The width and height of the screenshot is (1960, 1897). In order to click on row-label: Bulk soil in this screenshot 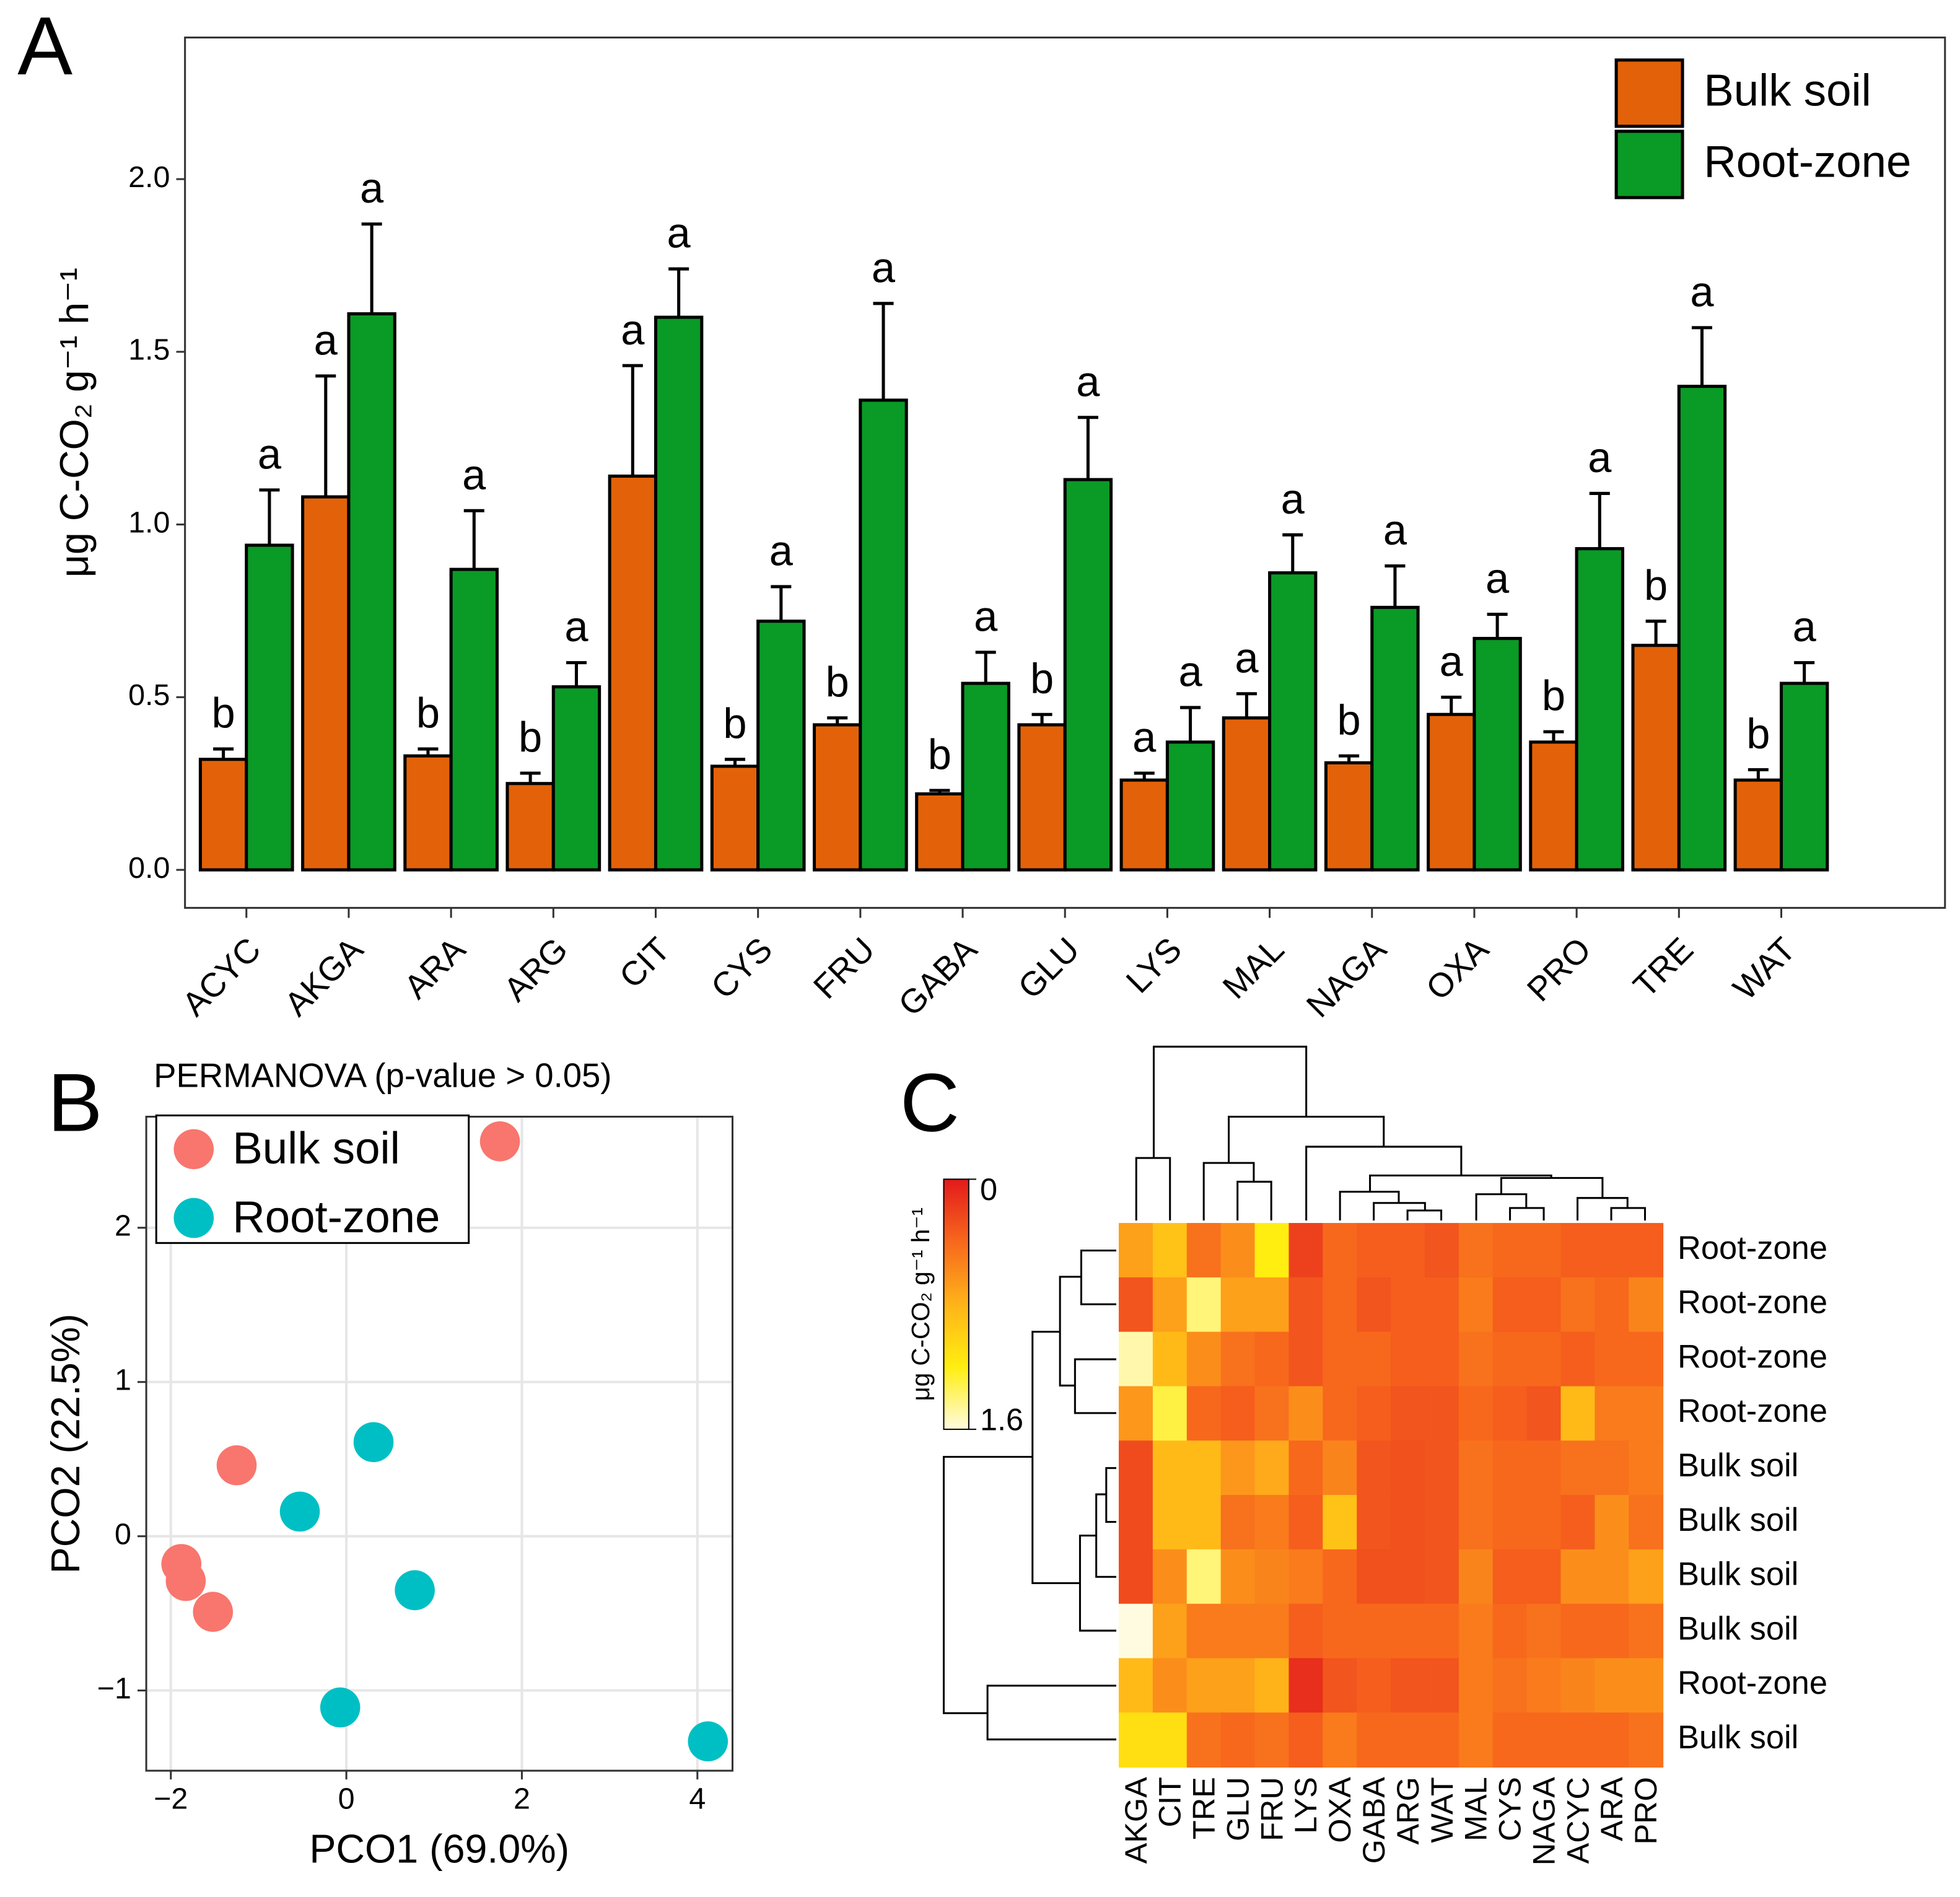, I will do `click(1738, 1575)`.